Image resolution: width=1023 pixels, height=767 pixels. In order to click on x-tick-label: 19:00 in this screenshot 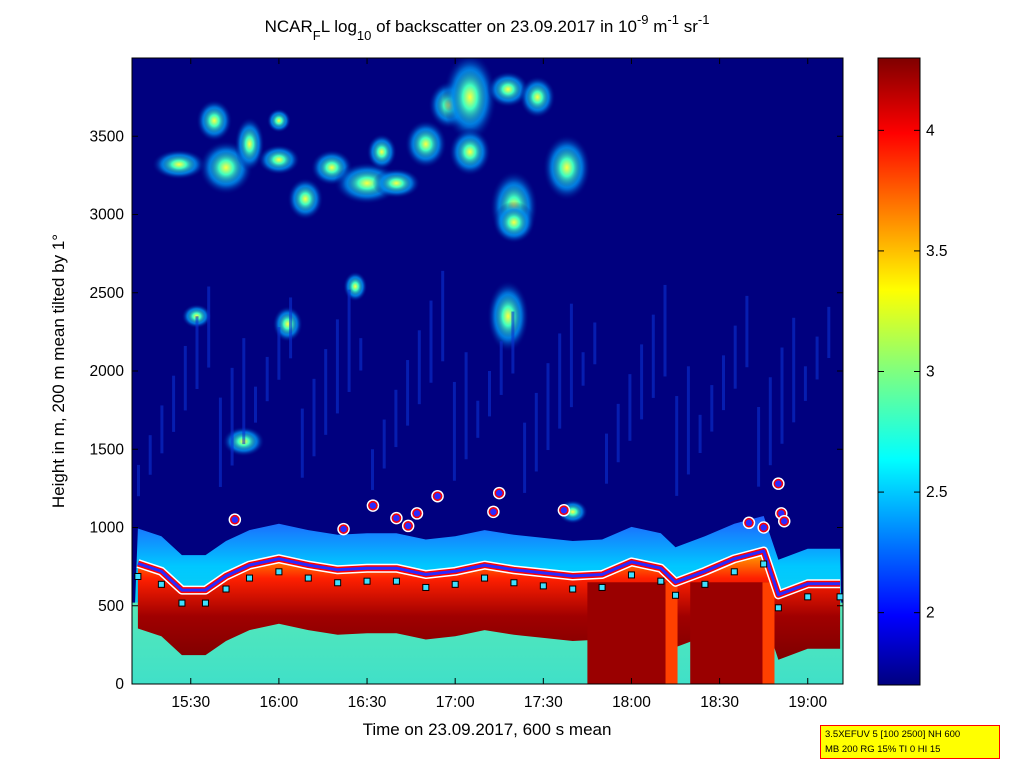, I will do `click(807, 702)`.